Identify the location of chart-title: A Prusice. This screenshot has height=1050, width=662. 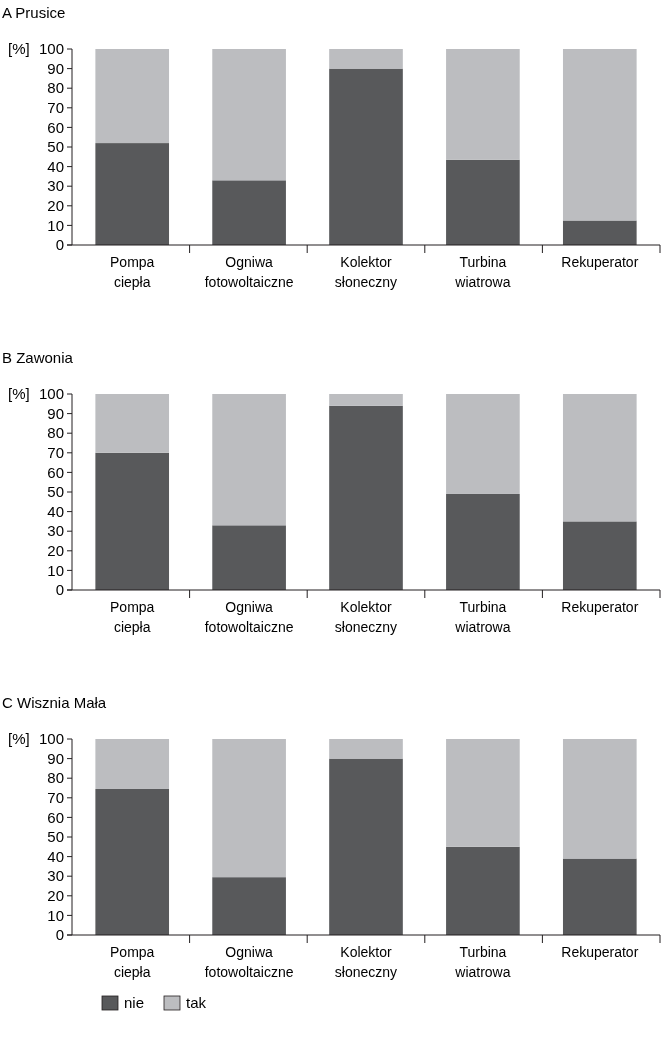
(34, 12).